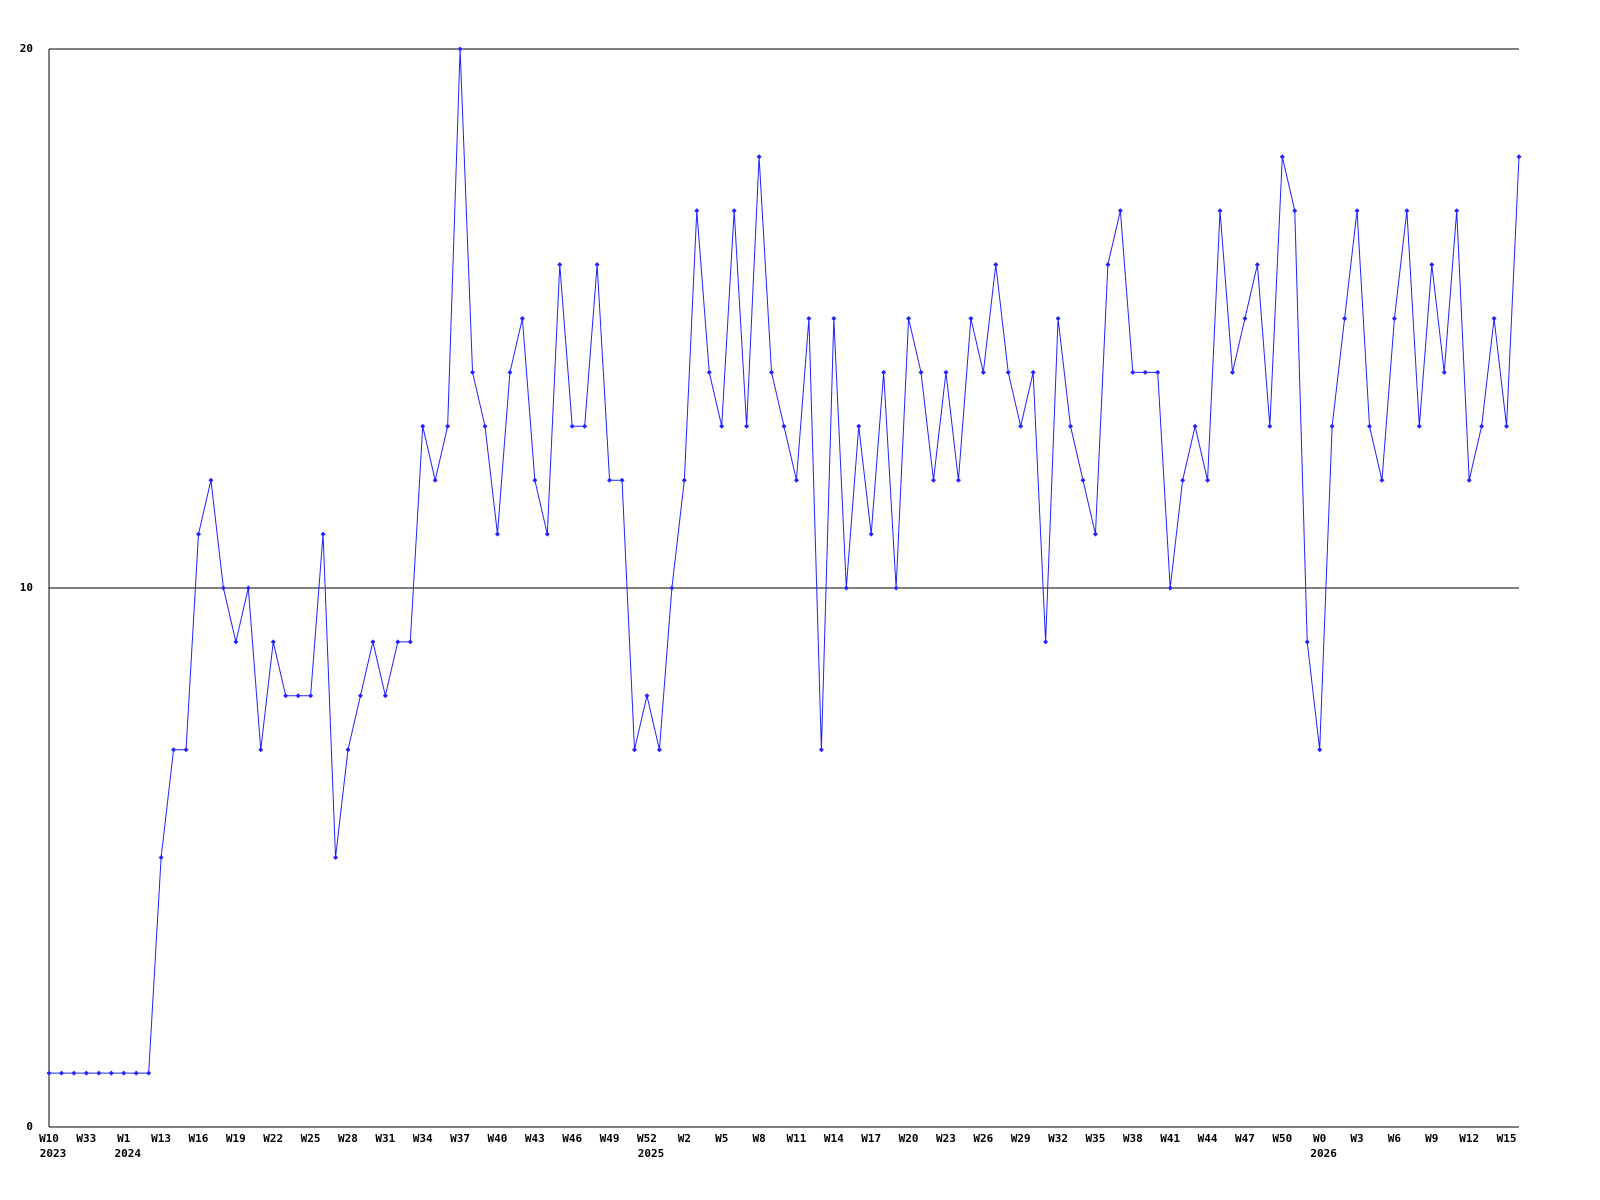 This screenshot has height=1200, width=1600. What do you see at coordinates (53, 1153) in the screenshot?
I see `year-label: 2023` at bounding box center [53, 1153].